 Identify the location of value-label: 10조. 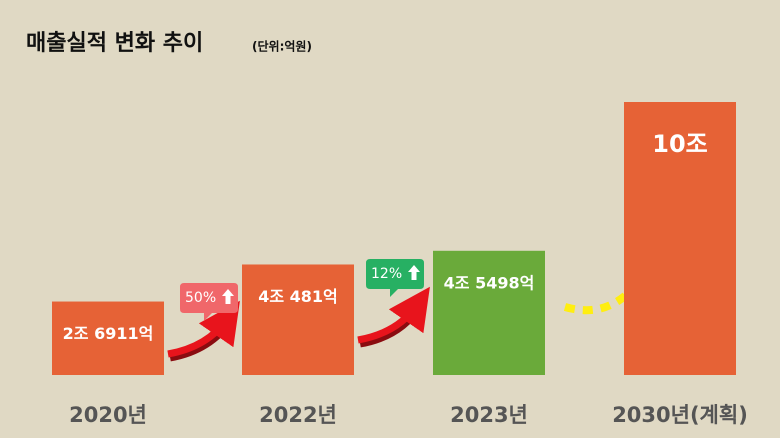
(679, 144).